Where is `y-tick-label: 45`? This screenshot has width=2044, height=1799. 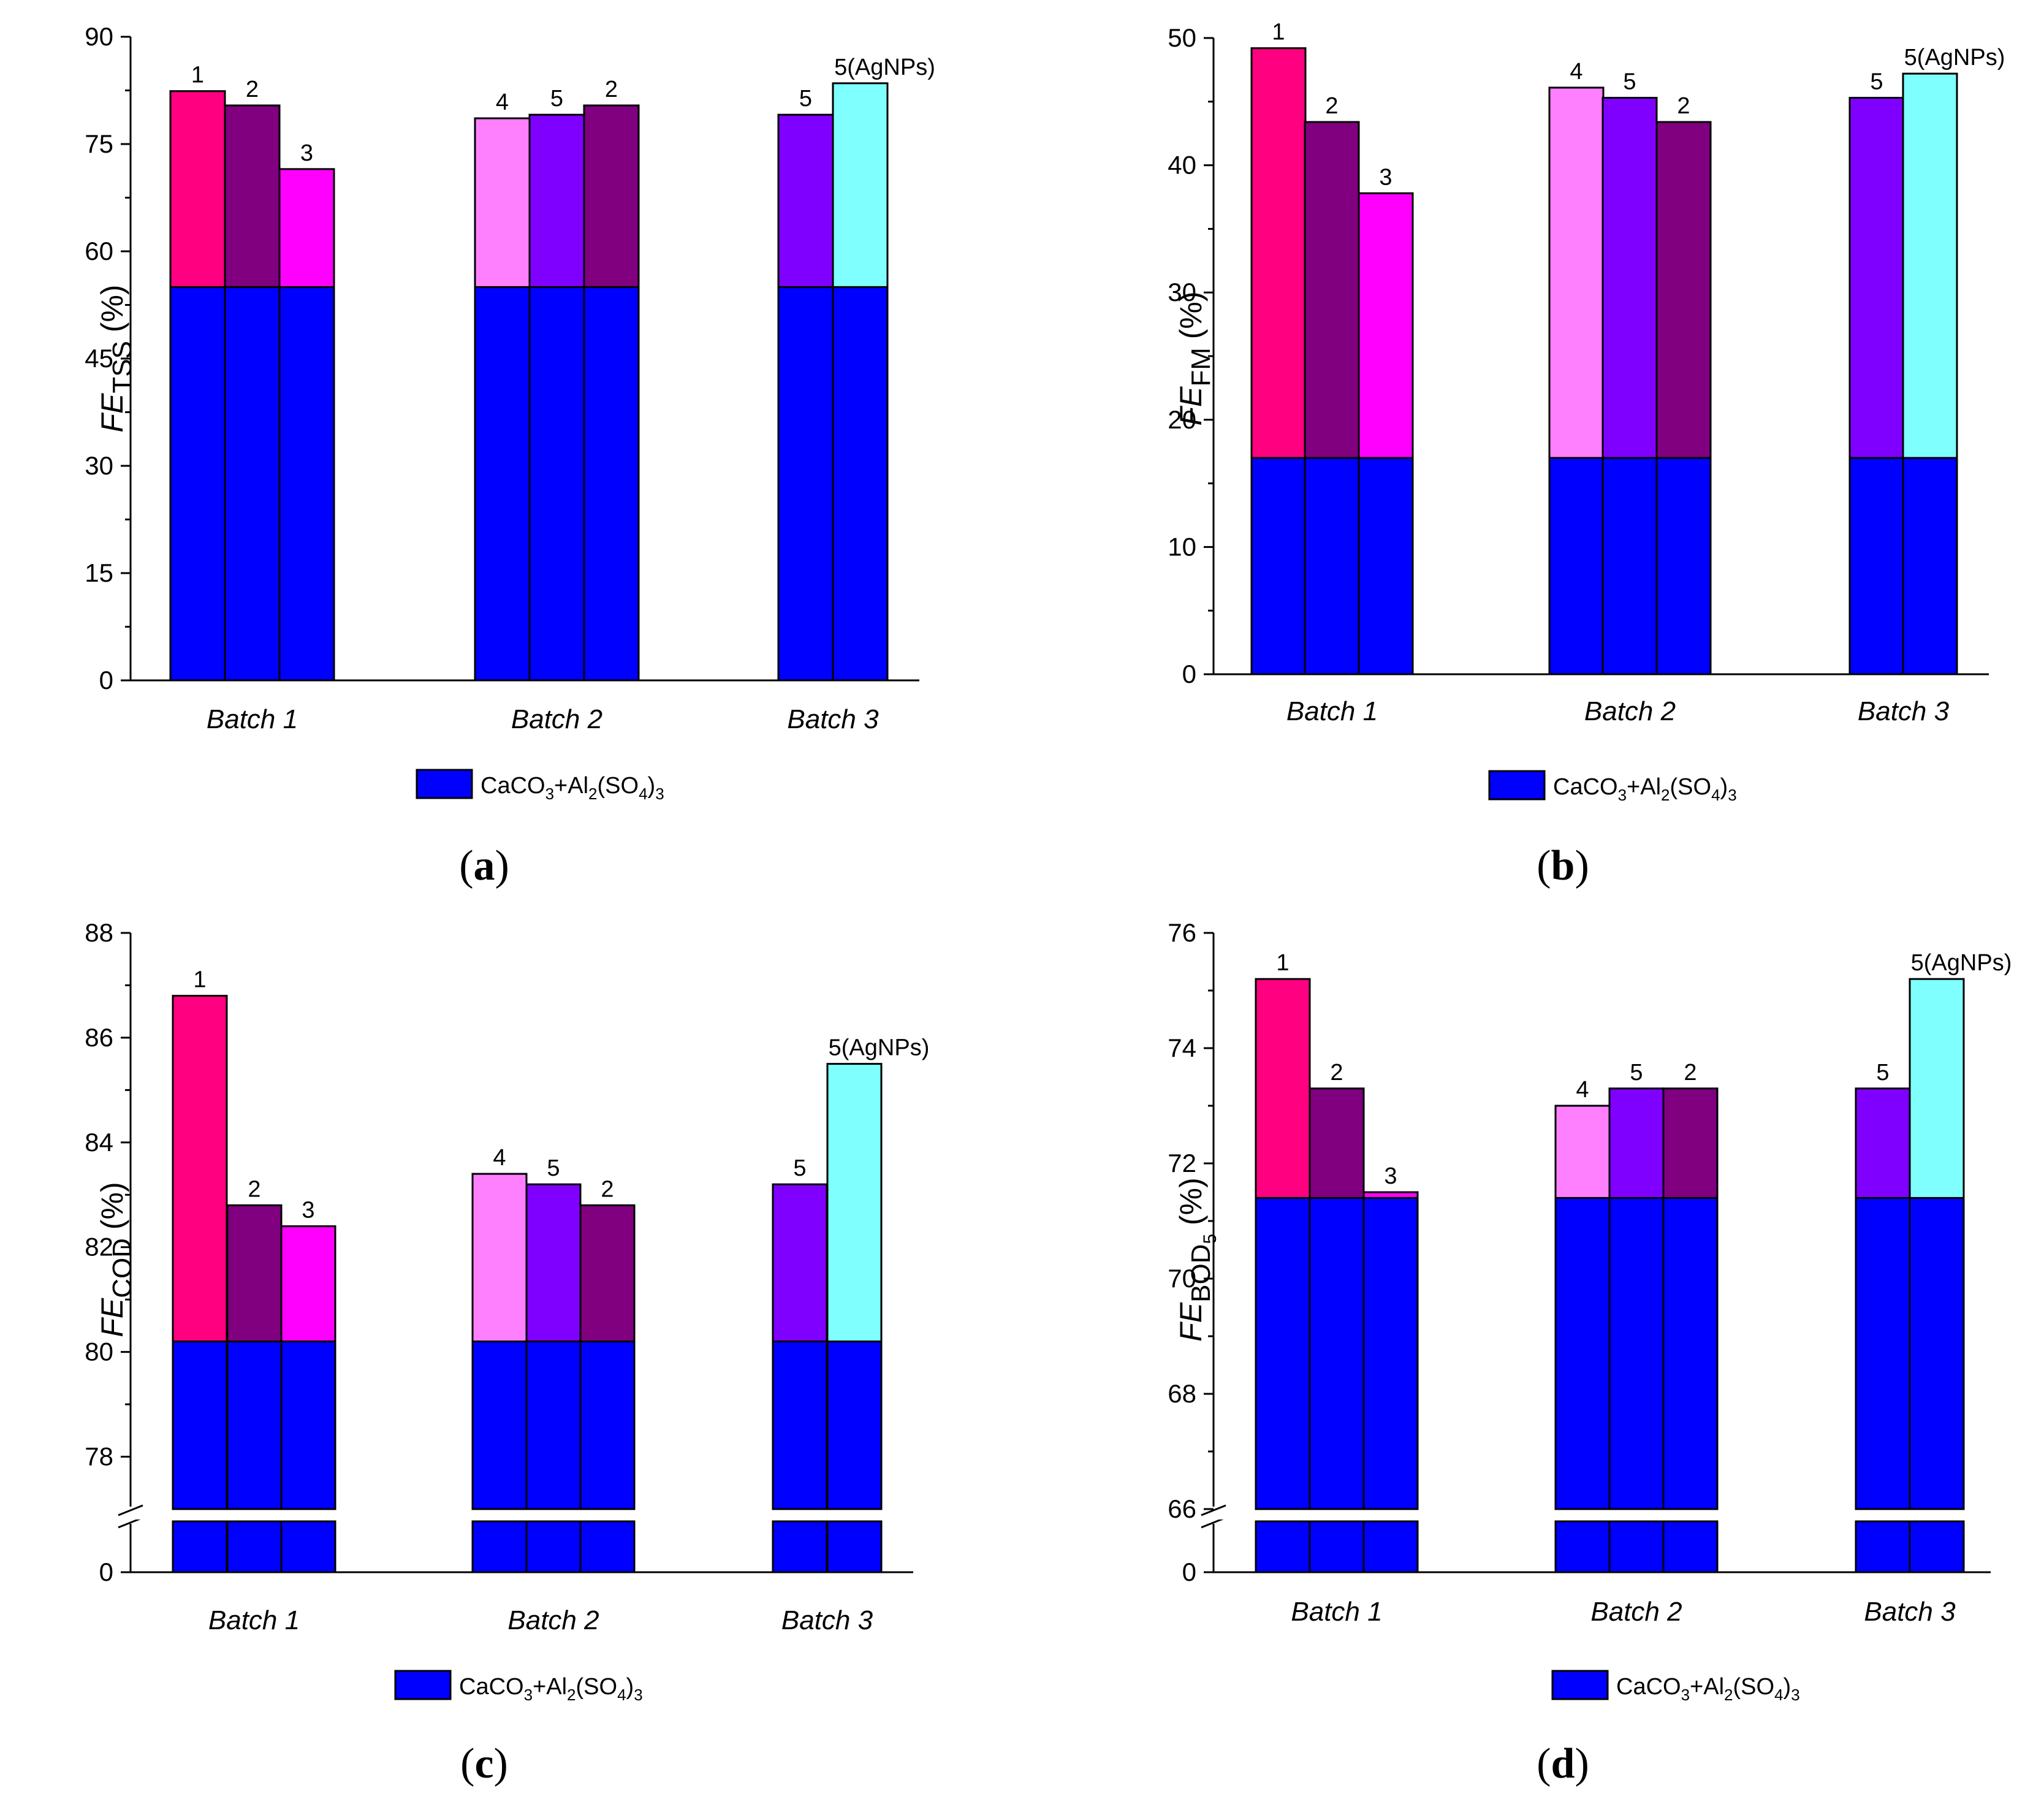 y-tick-label: 45 is located at coordinates (99, 358).